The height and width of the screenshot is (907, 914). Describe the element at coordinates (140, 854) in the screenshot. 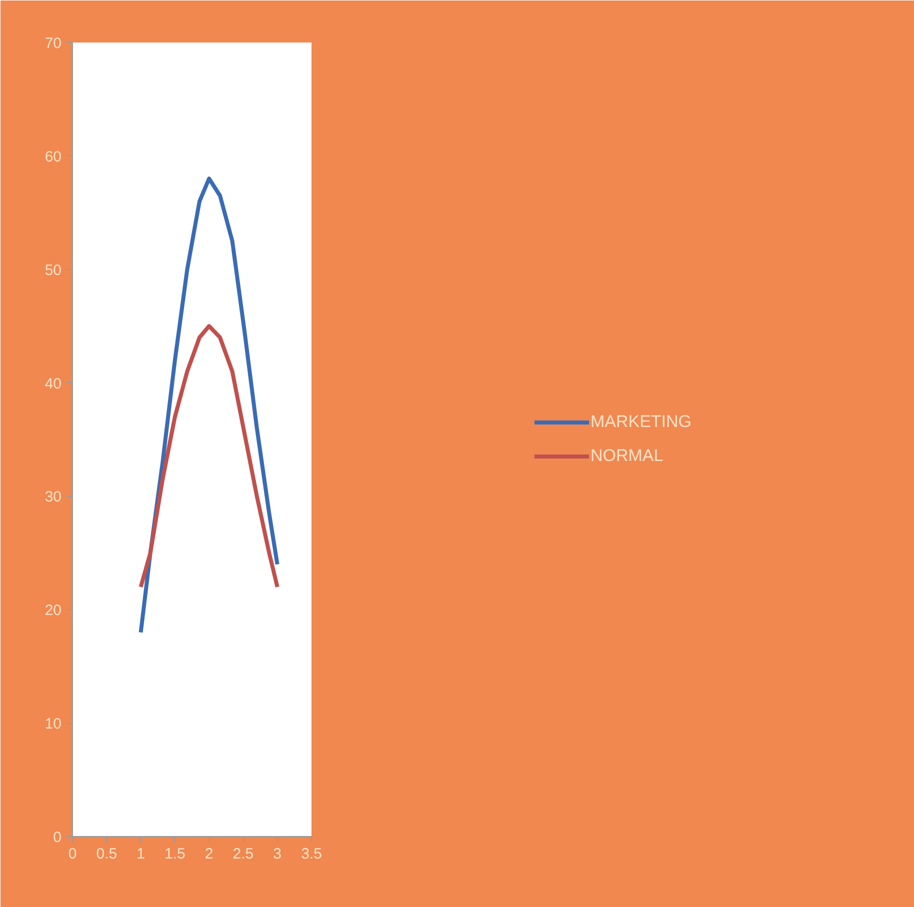

I see `x-tick-label: 1` at that location.